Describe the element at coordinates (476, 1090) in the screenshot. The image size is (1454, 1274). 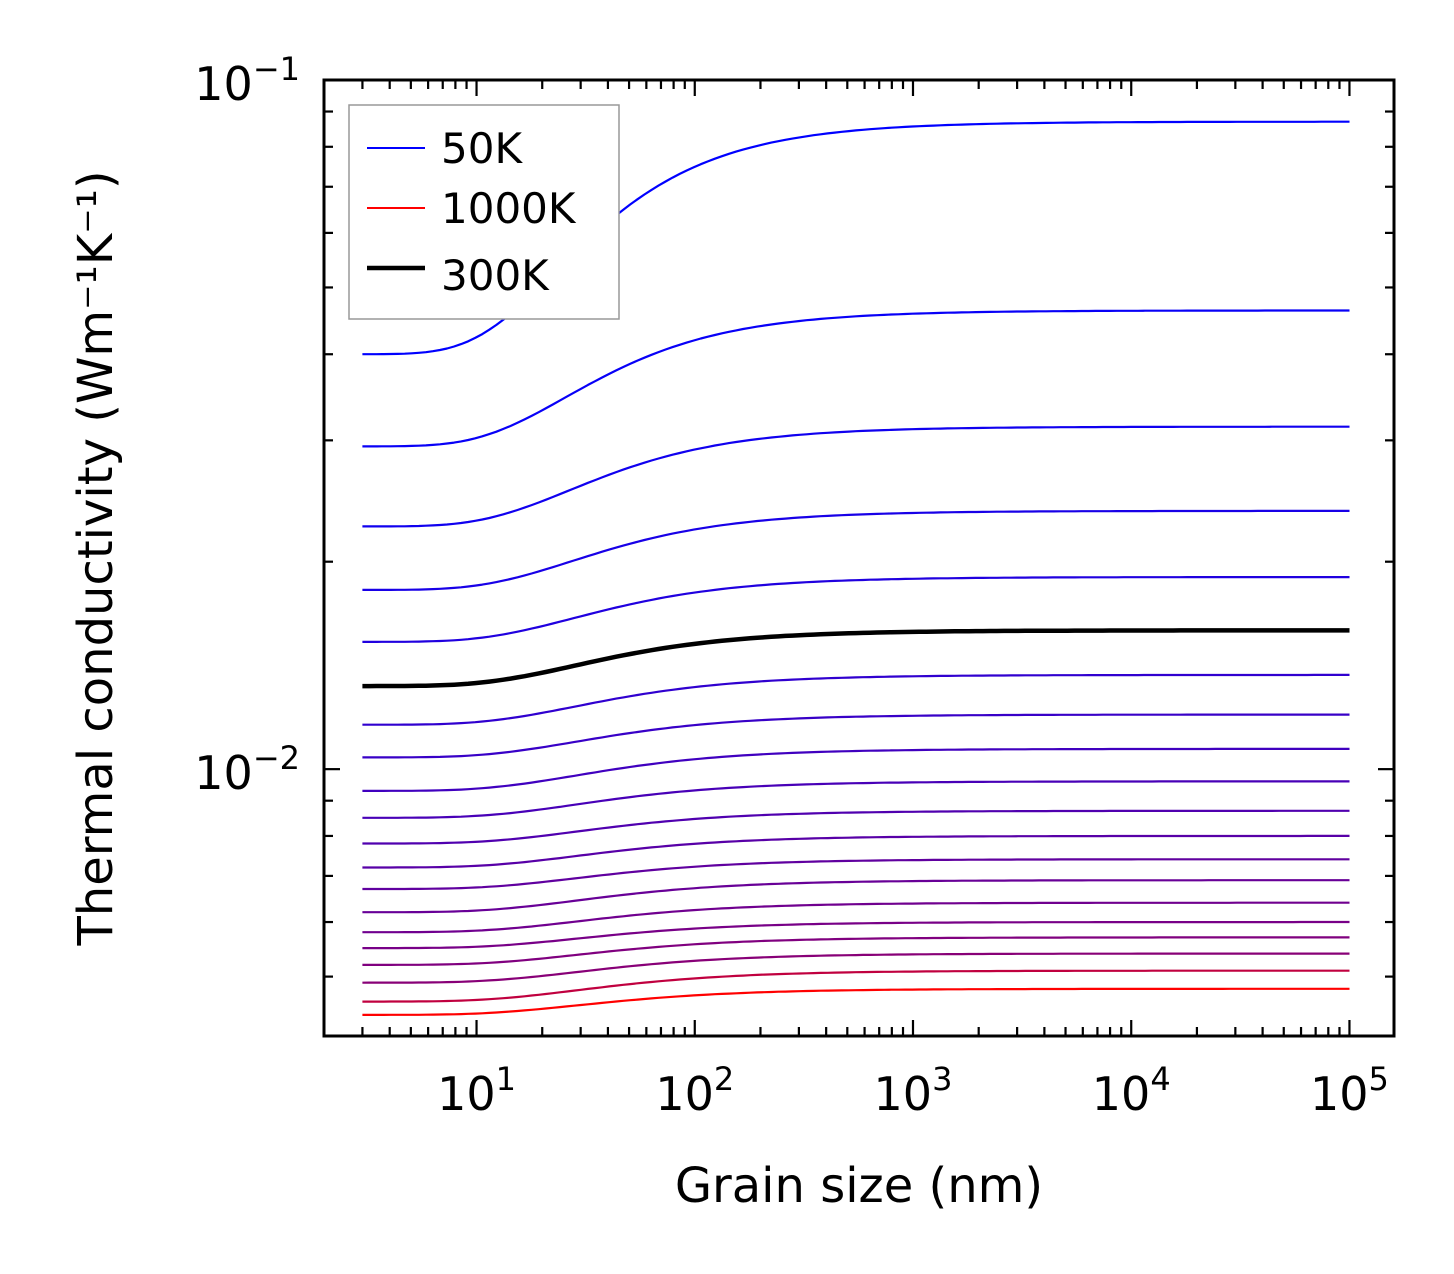
I see `x-tick-label: 10¹` at that location.